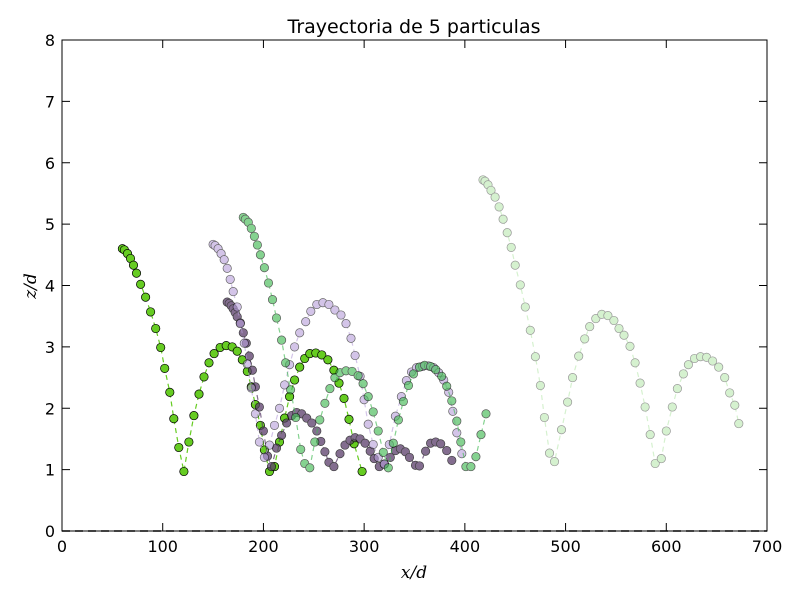 The image size is (800, 600). What do you see at coordinates (50, 408) in the screenshot?
I see `y-tick-label: 2` at bounding box center [50, 408].